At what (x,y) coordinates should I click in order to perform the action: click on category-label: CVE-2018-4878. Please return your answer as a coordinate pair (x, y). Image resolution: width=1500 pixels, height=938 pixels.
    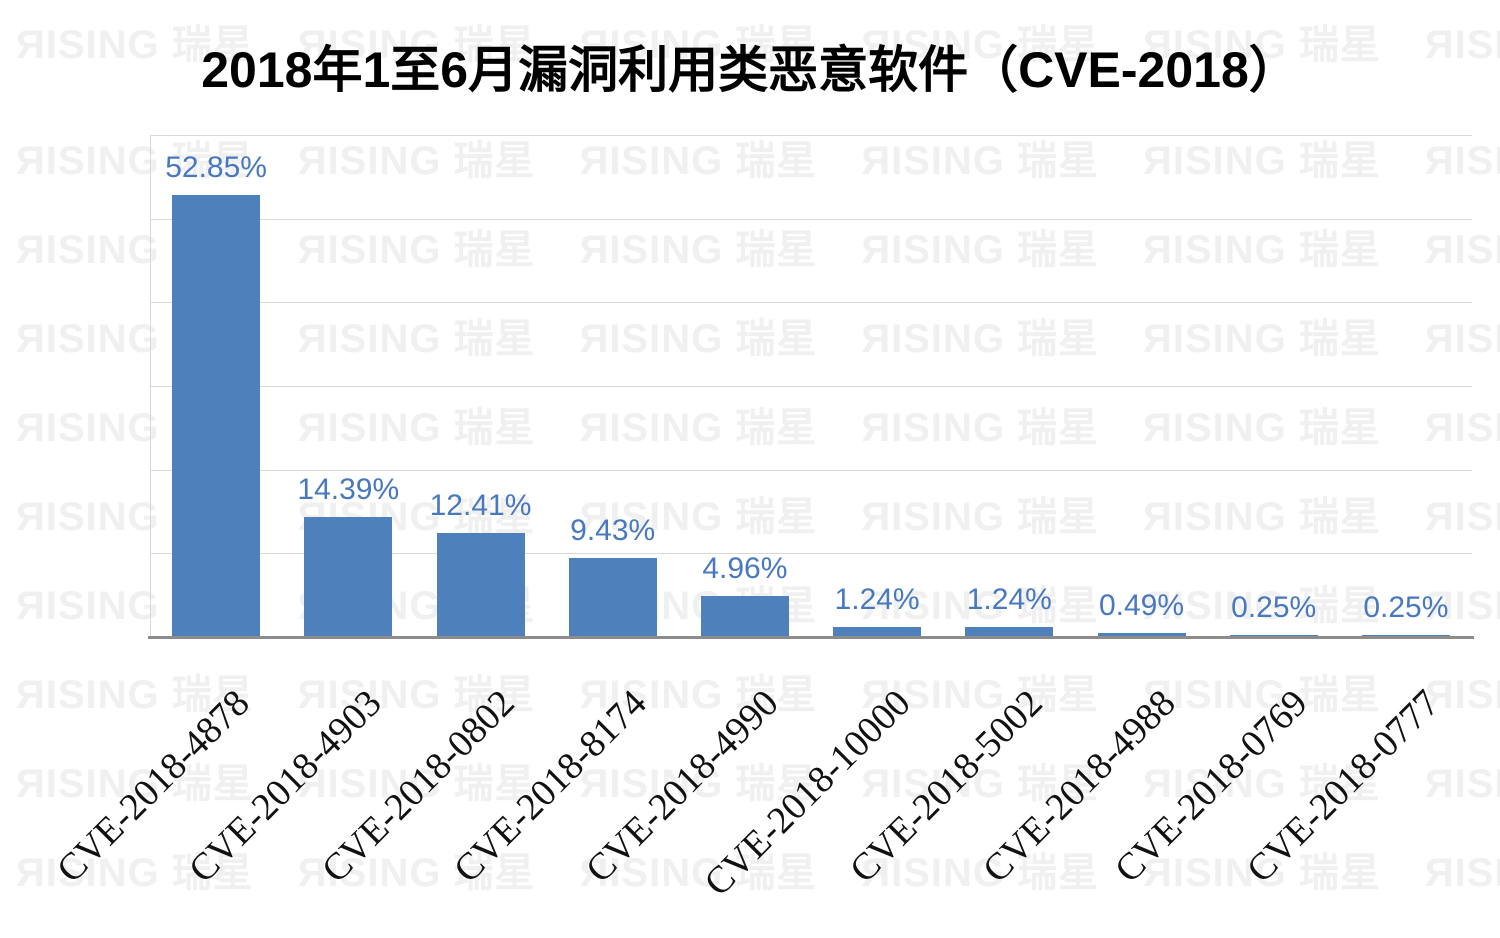
    Looking at the image, I should click on (153, 786).